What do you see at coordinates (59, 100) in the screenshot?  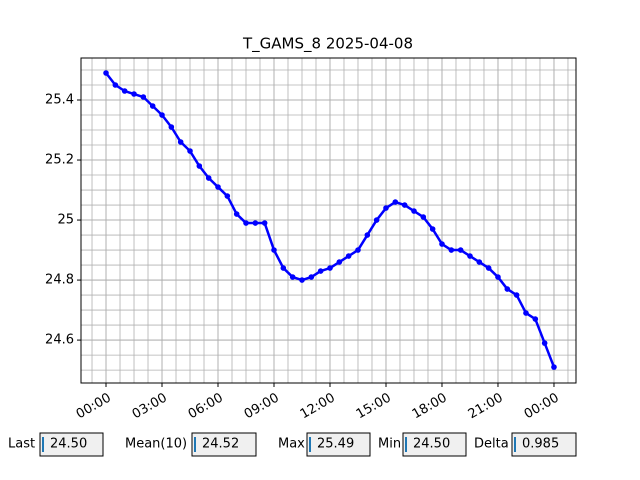 I see `y-tick-label: 25.4` at bounding box center [59, 100].